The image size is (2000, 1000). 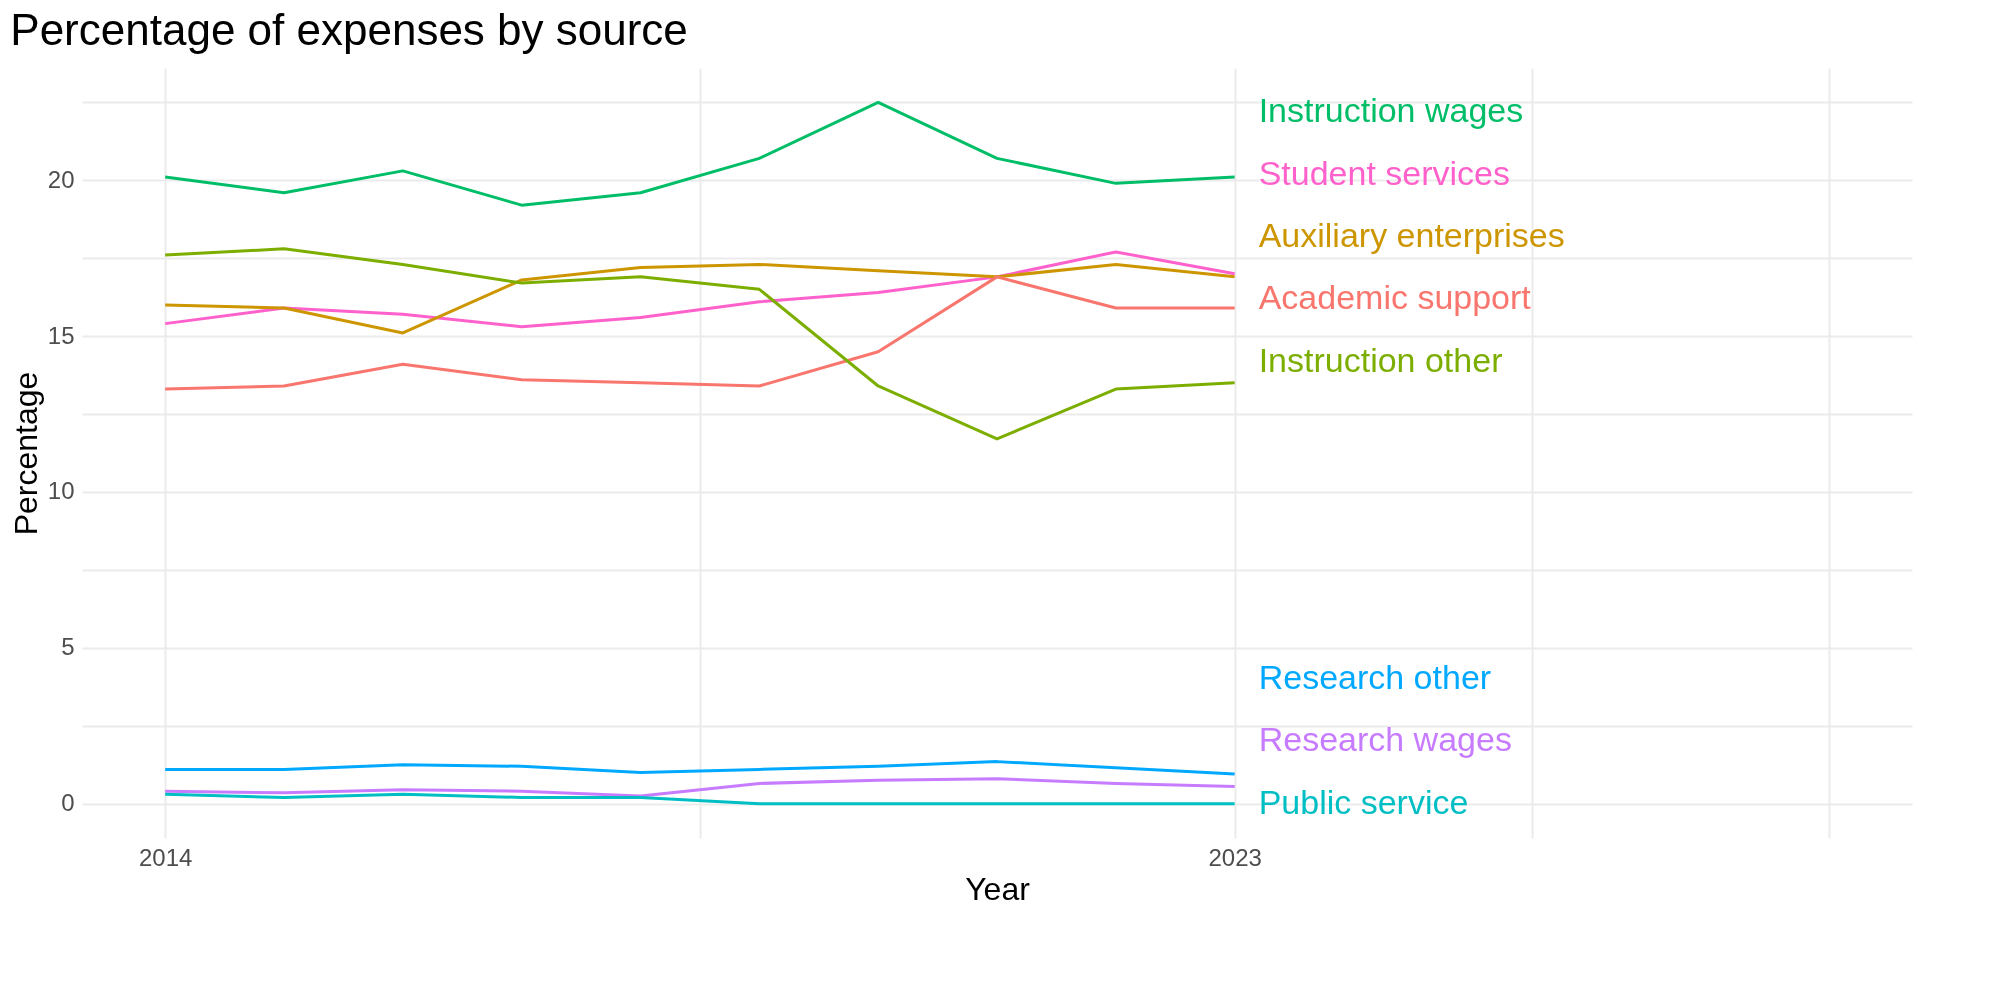 What do you see at coordinates (25, 453) in the screenshot?
I see `y-axis-title: Percentage` at bounding box center [25, 453].